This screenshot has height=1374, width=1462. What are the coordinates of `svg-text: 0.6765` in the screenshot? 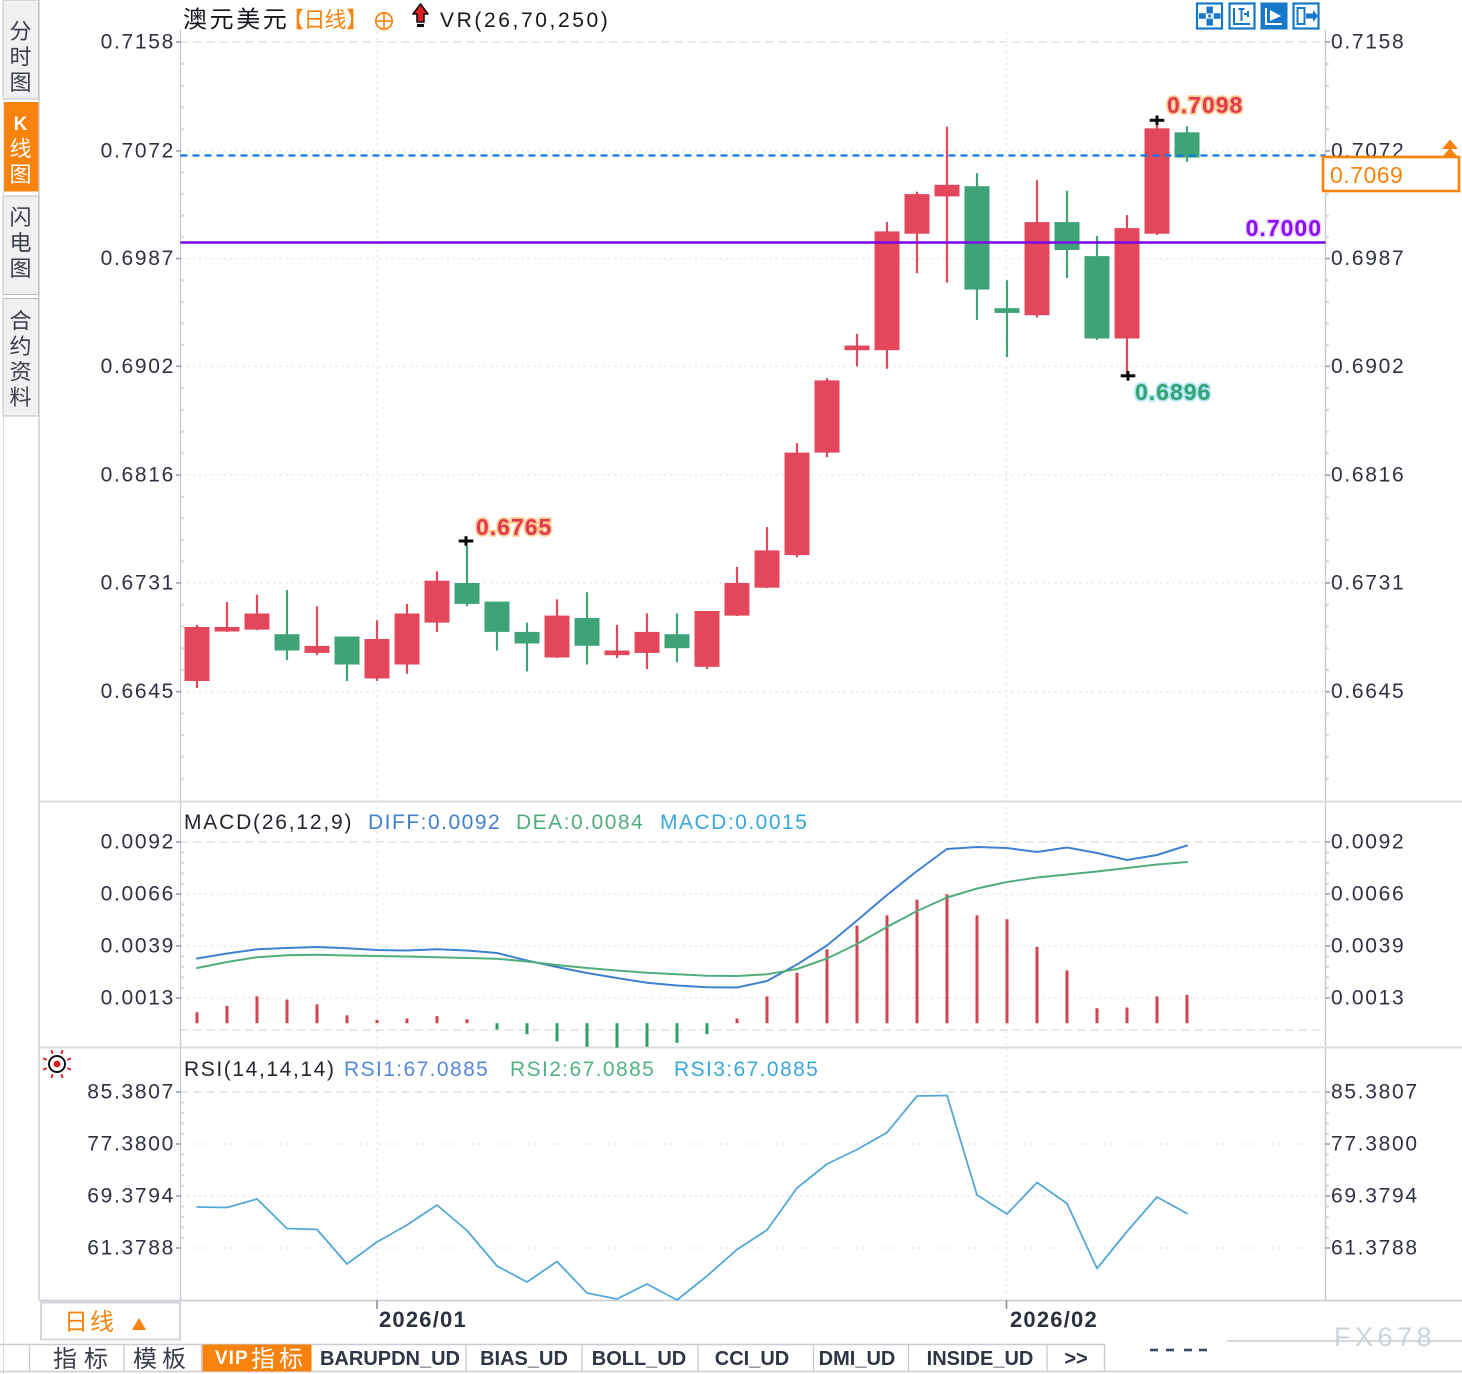 It's located at (514, 527).